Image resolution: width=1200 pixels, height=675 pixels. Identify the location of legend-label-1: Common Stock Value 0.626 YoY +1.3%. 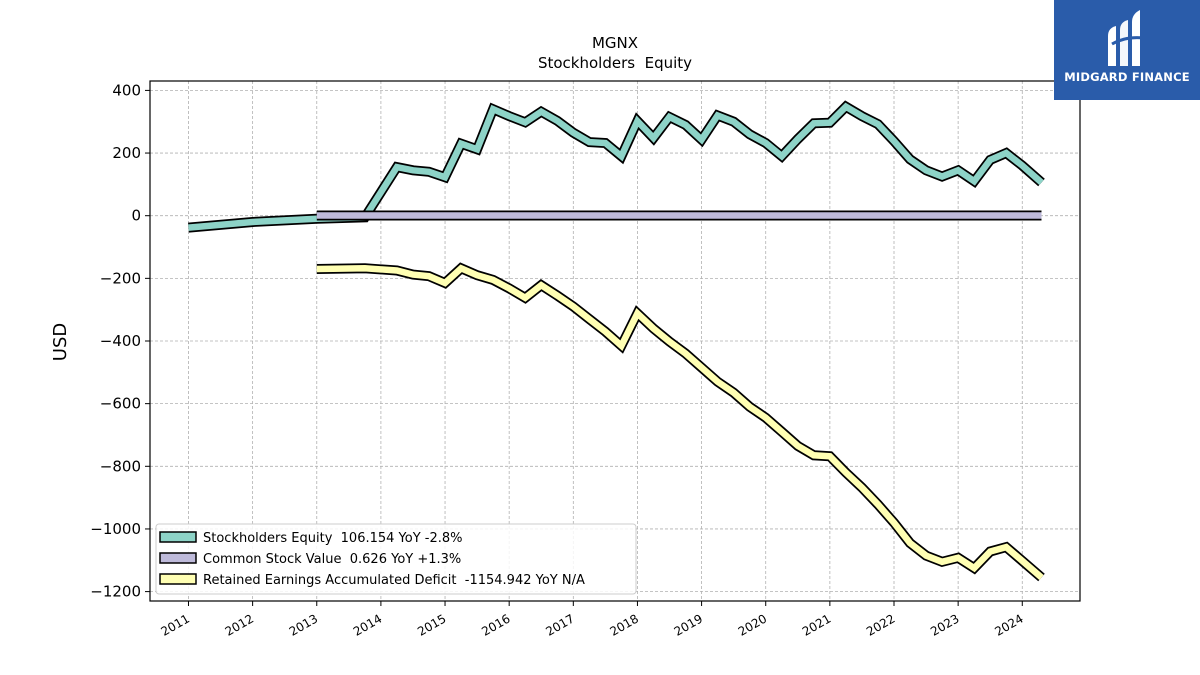
(332, 559).